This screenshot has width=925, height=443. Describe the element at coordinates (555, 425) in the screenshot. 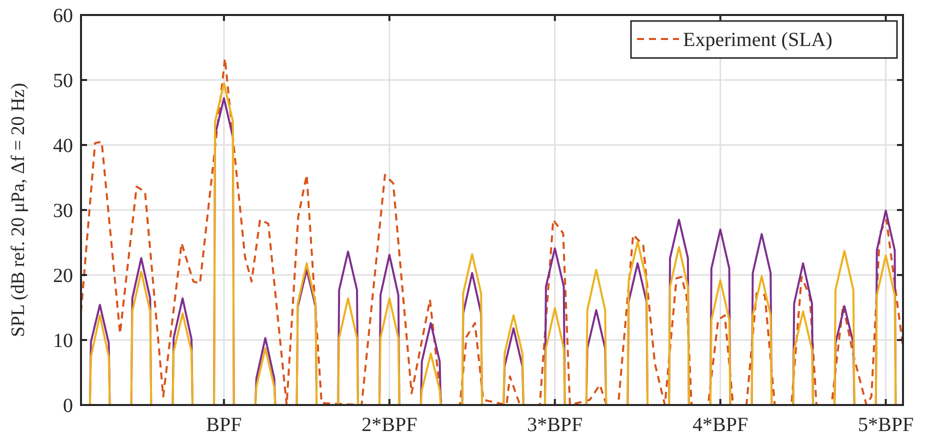

I see `x-tick-label: 3*BPF` at that location.